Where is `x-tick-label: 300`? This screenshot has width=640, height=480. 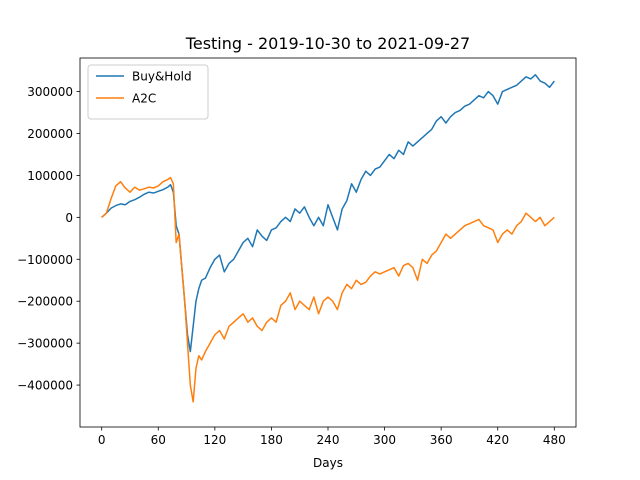 x-tick-label: 300 is located at coordinates (384, 440).